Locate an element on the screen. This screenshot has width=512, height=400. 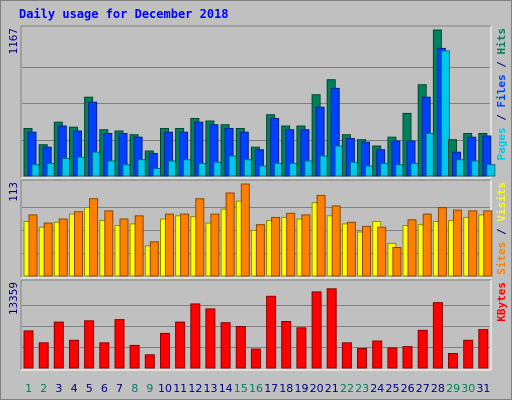
y-axis-max-label: 1167 is located at coordinates (13, 41).